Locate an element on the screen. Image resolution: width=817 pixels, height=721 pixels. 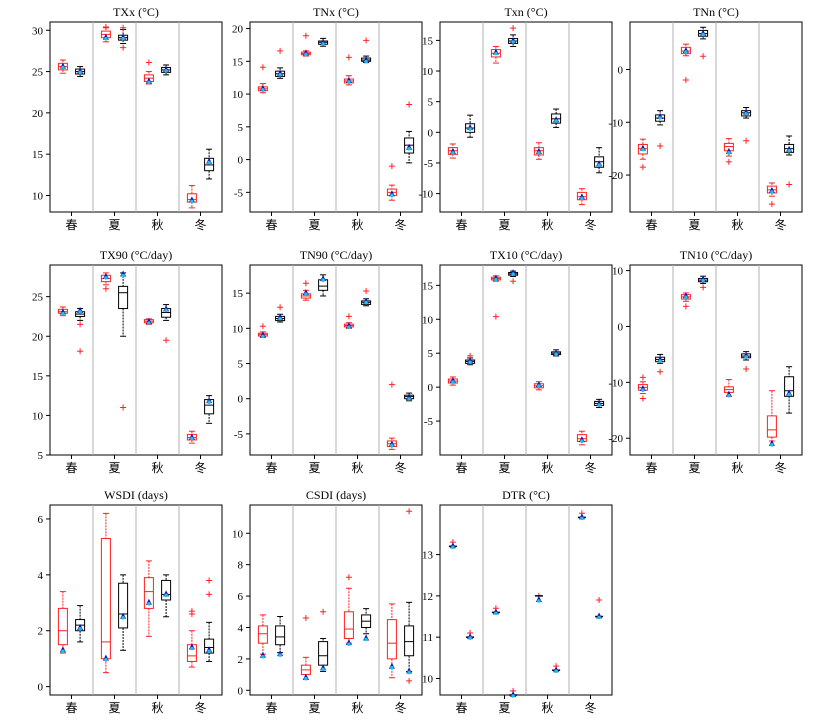
panel-7: TX10 (°C/day) -5 0 5 10 15 春 夏 秋 冬 is located at coordinates (517, 361).